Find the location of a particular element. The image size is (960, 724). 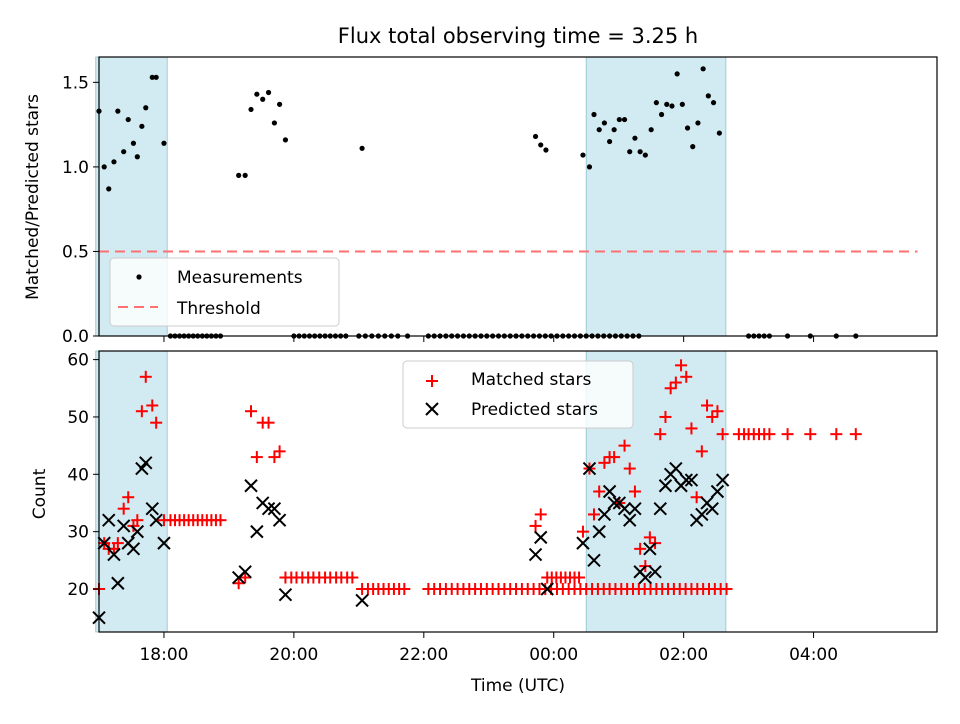

y-tick-label: 50 is located at coordinates (78, 418).